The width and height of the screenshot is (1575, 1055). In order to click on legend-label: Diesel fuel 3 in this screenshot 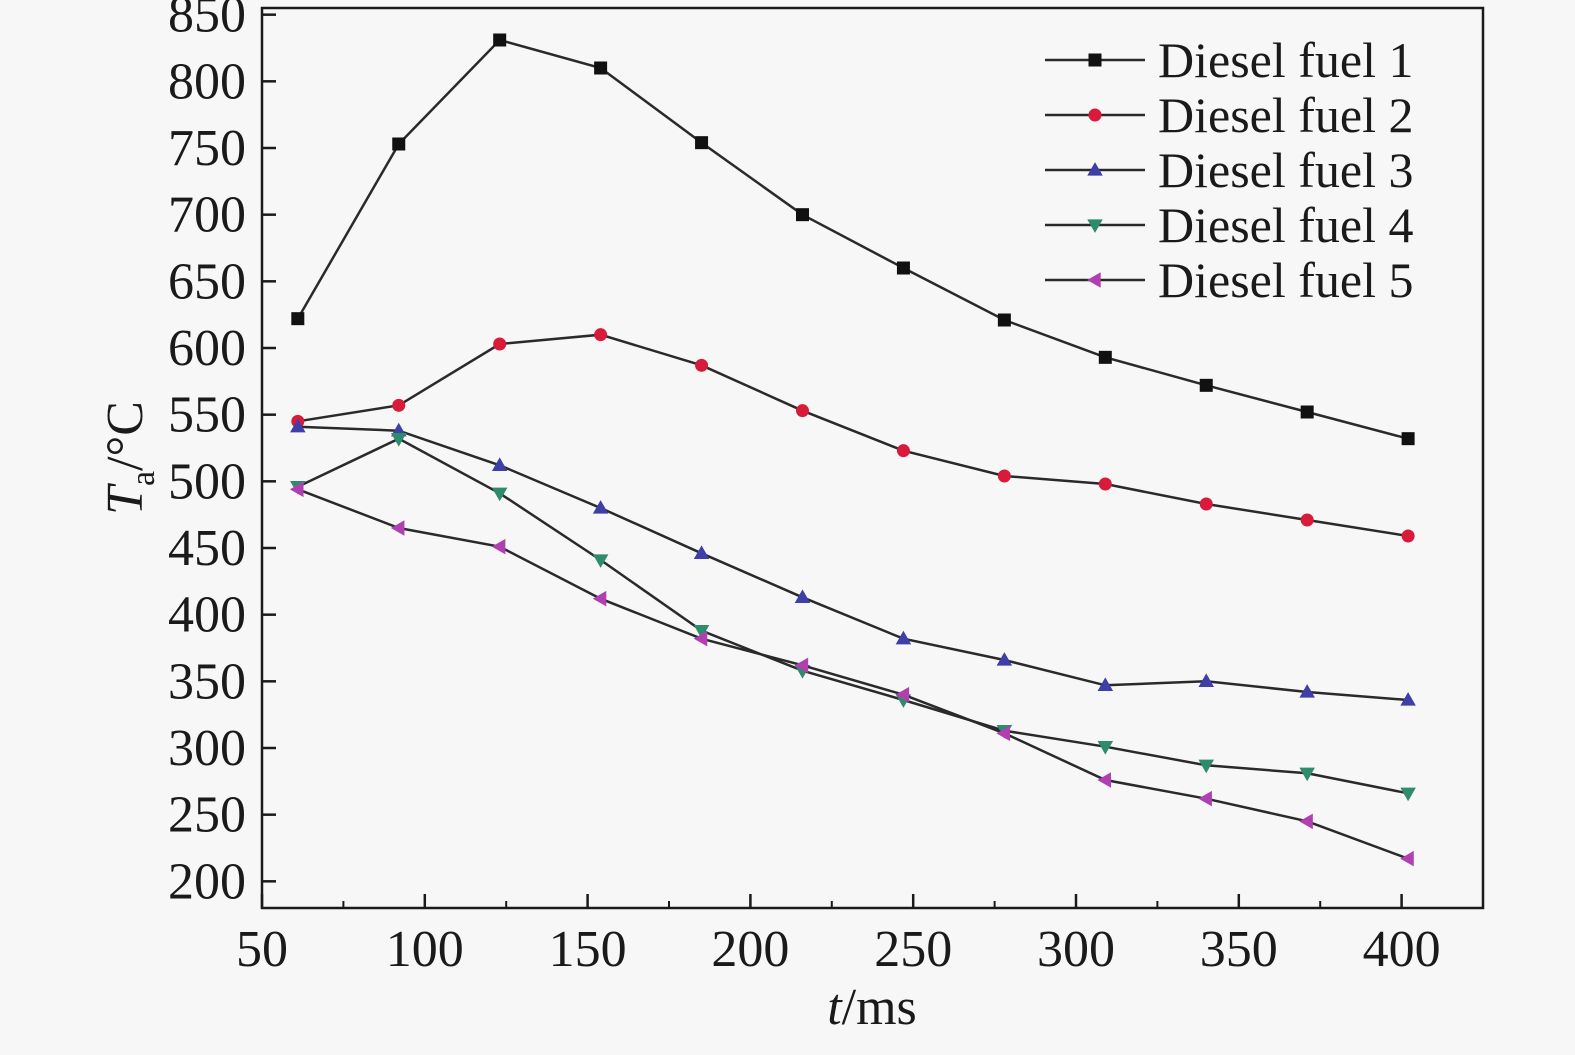, I will do `click(1285, 170)`.